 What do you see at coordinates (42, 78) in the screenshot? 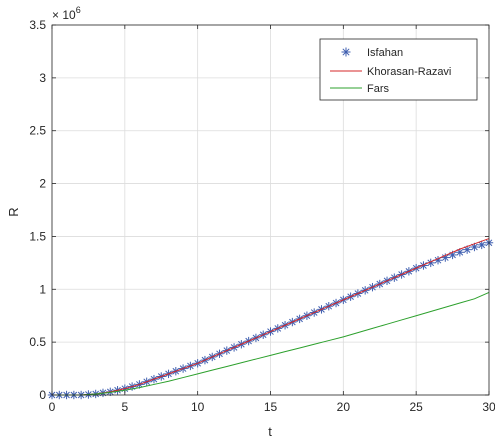
I see `y-tick-label: 3` at bounding box center [42, 78].